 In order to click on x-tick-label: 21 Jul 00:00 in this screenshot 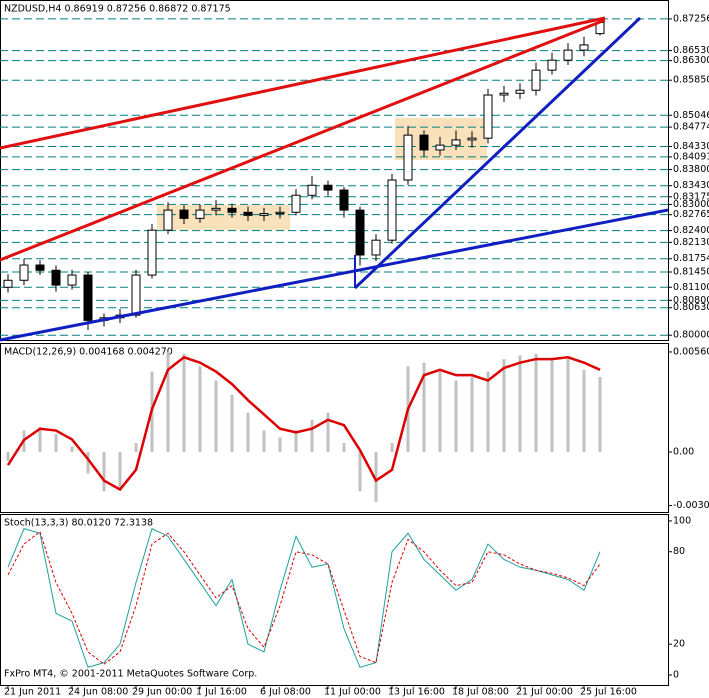, I will do `click(544, 692)`.